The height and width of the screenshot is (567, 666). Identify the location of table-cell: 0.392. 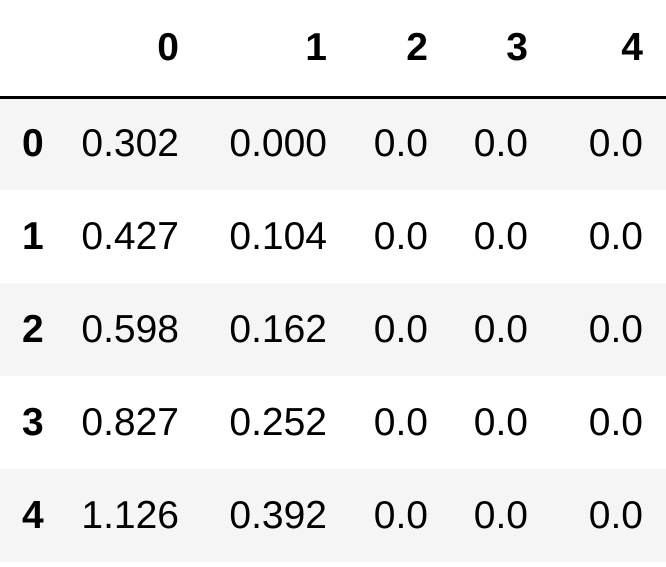
(278, 515).